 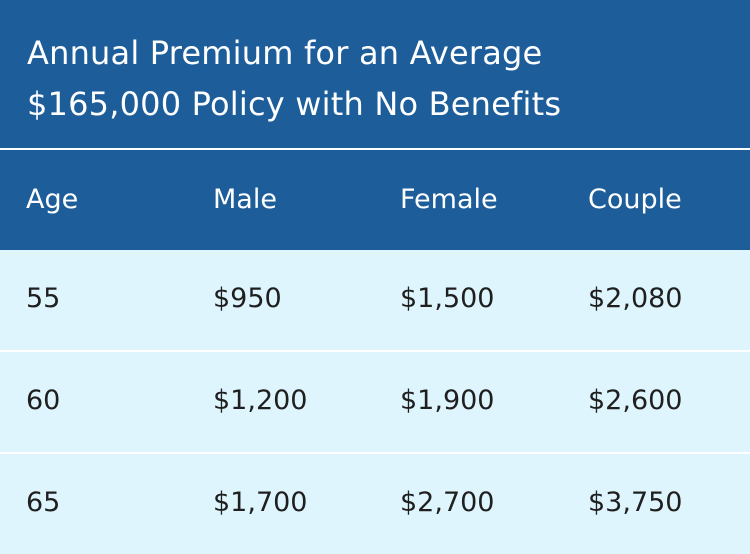 What do you see at coordinates (635, 298) in the screenshot?
I see `cell-couple: $2,080` at bounding box center [635, 298].